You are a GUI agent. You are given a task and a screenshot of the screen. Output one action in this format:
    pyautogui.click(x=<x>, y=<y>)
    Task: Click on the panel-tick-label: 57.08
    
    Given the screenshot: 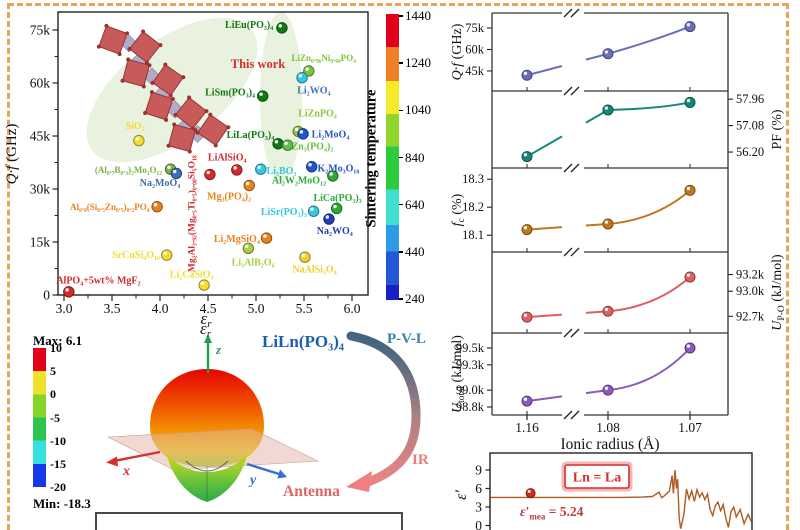 What is the action you would take?
    pyautogui.click(x=750, y=126)
    